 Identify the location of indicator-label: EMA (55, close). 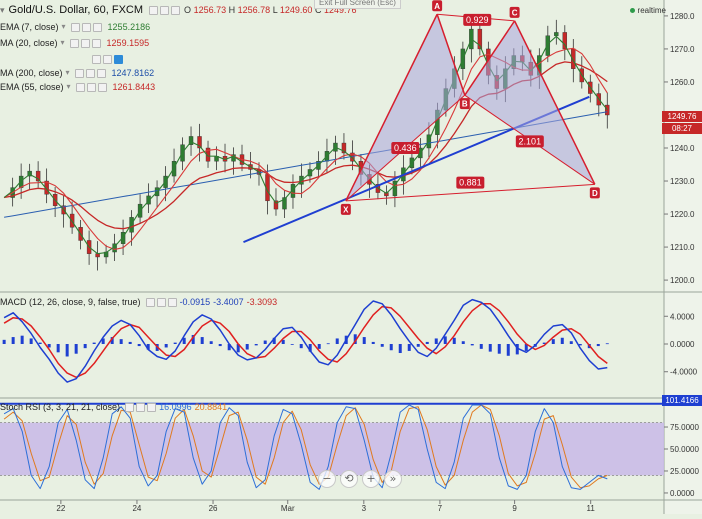
(32, 87).